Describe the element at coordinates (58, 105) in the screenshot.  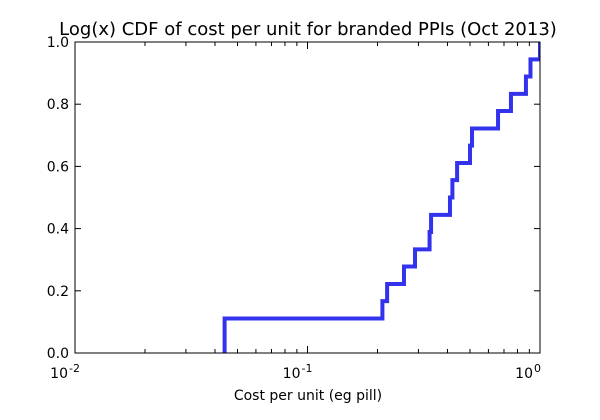
I see `y-tick-label: 0.8` at that location.